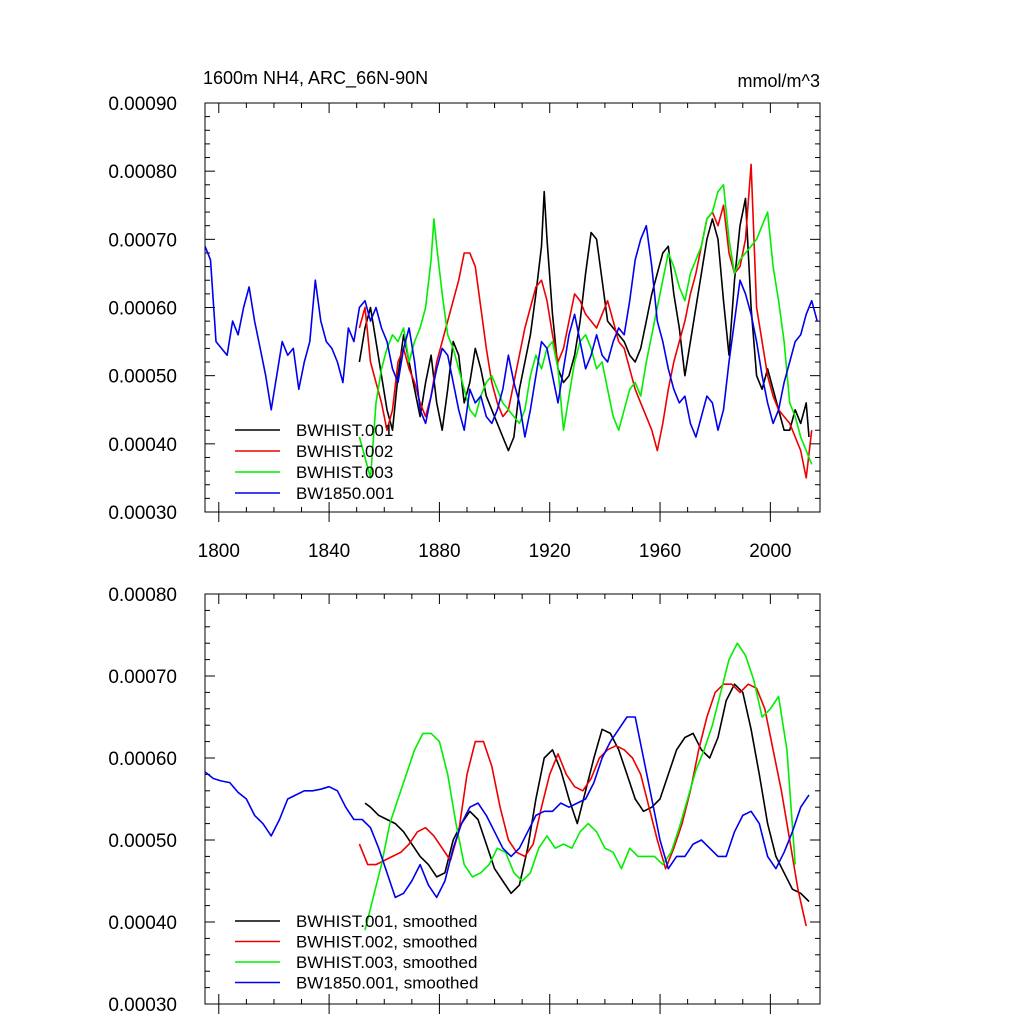  Describe the element at coordinates (770, 551) in the screenshot. I see `x-tick-label: 2000` at that location.